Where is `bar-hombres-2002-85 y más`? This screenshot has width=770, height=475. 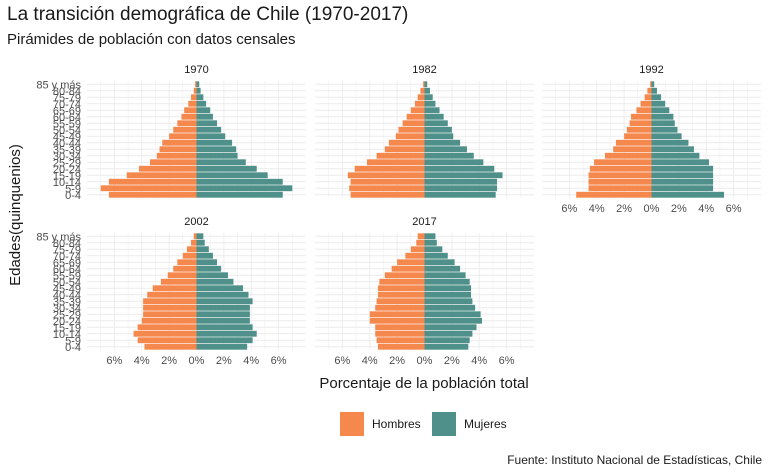 bar-hombres-2002-85 y más is located at coordinates (195, 236).